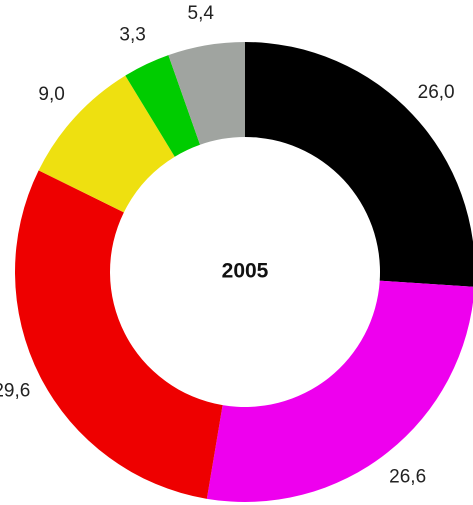 This screenshot has height=505, width=473. Describe the element at coordinates (51, 94) in the screenshot. I see `data-label: 9,0` at that location.